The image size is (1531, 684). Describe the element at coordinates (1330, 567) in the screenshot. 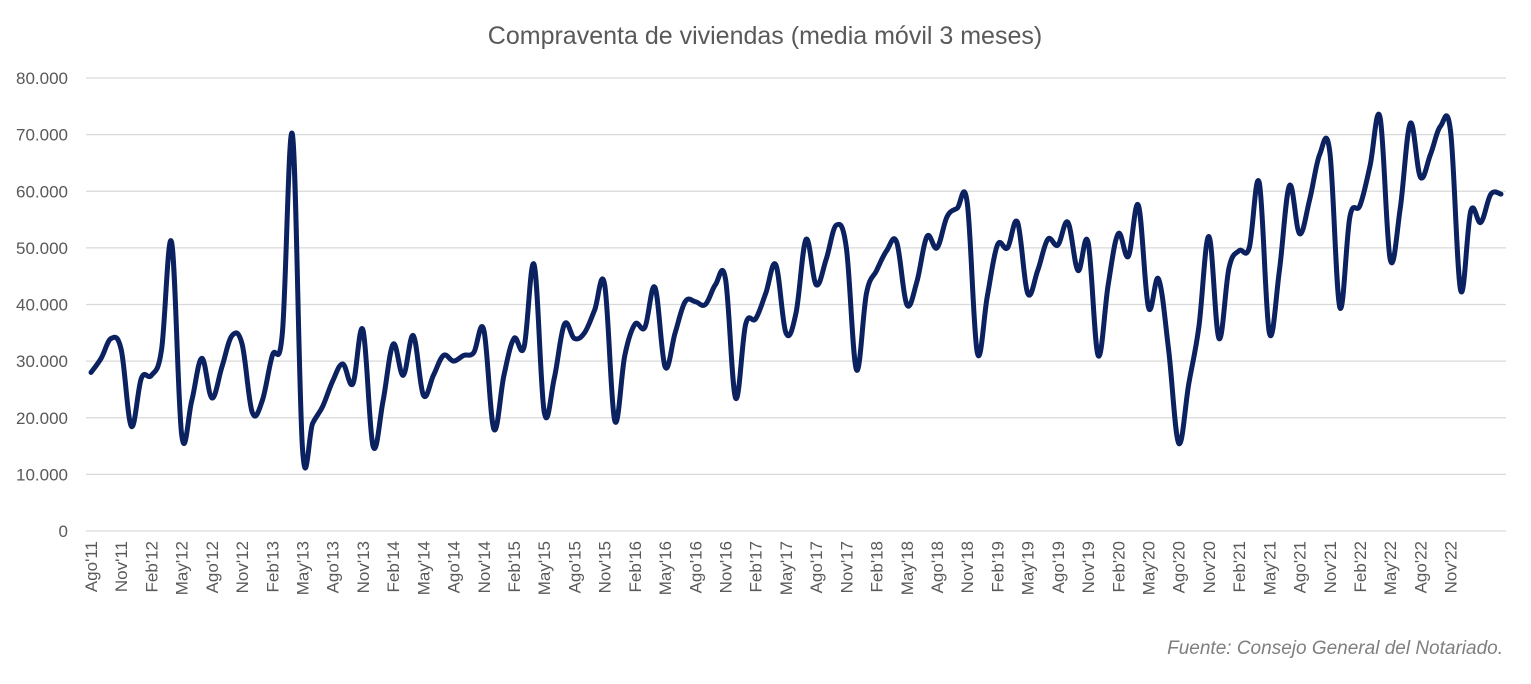

I see `x-tick-label: Nov'21` at that location.